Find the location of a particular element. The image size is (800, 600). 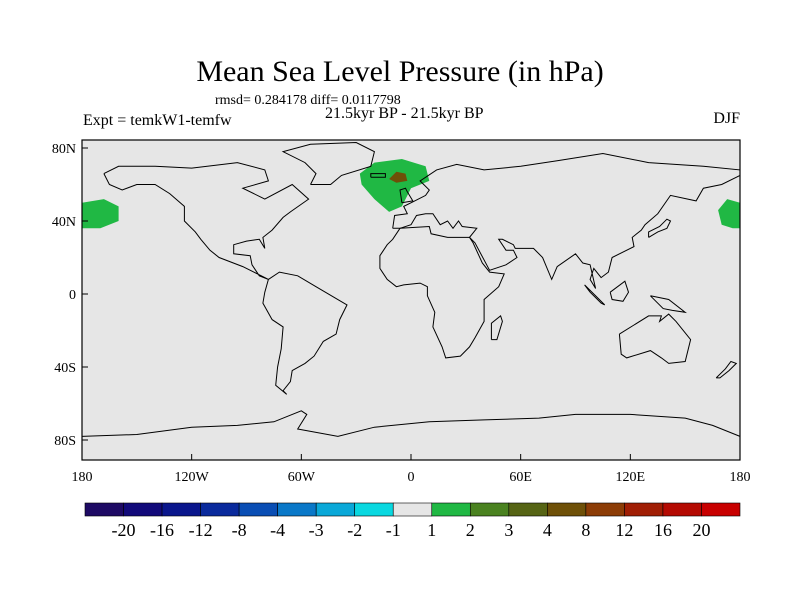

coastline-south-america is located at coordinates (305, 333).